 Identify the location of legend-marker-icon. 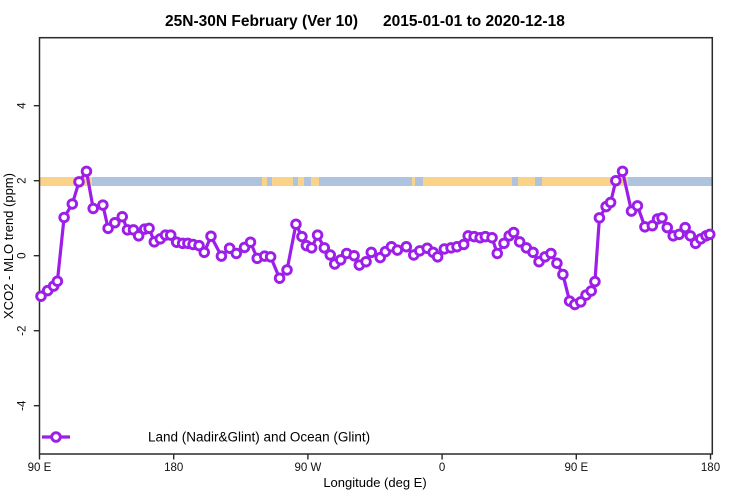
(56, 437).